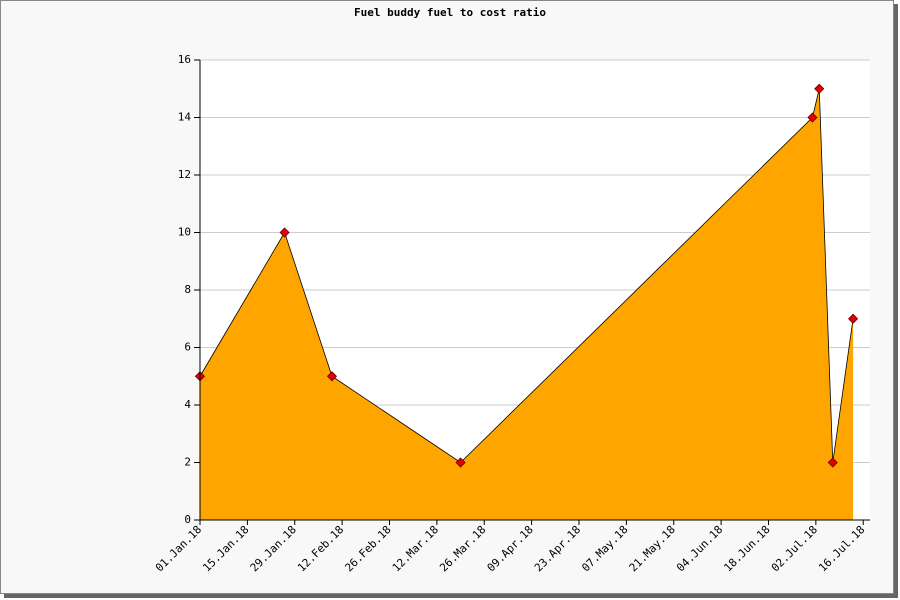  I want to click on y-tick-label: 16, so click(184, 59).